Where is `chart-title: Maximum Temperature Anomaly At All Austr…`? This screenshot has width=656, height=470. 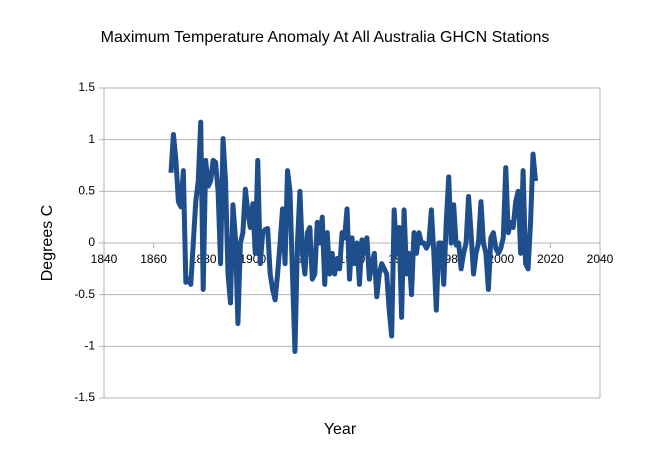 chart-title: Maximum Temperature Anomaly At All Austr… is located at coordinates (325, 37).